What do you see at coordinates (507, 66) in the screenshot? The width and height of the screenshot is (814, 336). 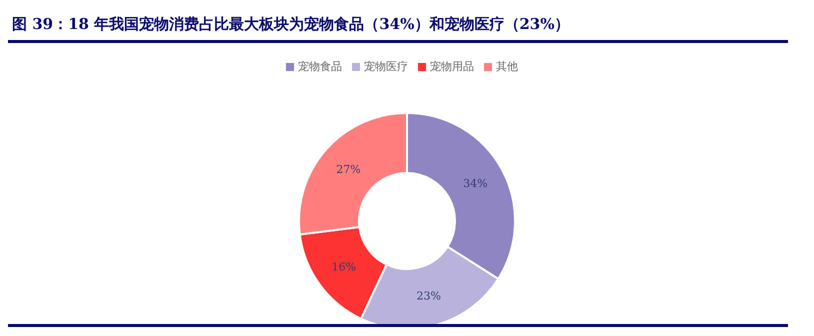 I see `legend-label: 其他` at bounding box center [507, 66].